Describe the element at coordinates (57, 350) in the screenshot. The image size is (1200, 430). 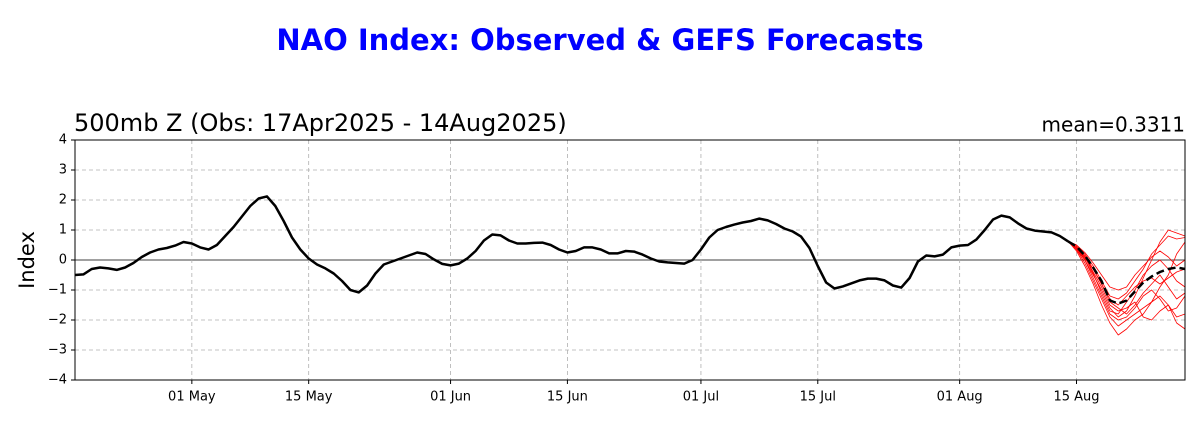
I see `y-tick-label: −3` at that location.